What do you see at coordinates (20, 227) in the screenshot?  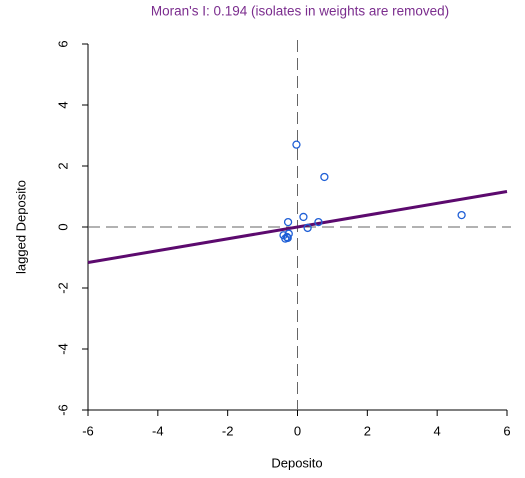 I see `y-axis-label: lagged Deposito` at bounding box center [20, 227].